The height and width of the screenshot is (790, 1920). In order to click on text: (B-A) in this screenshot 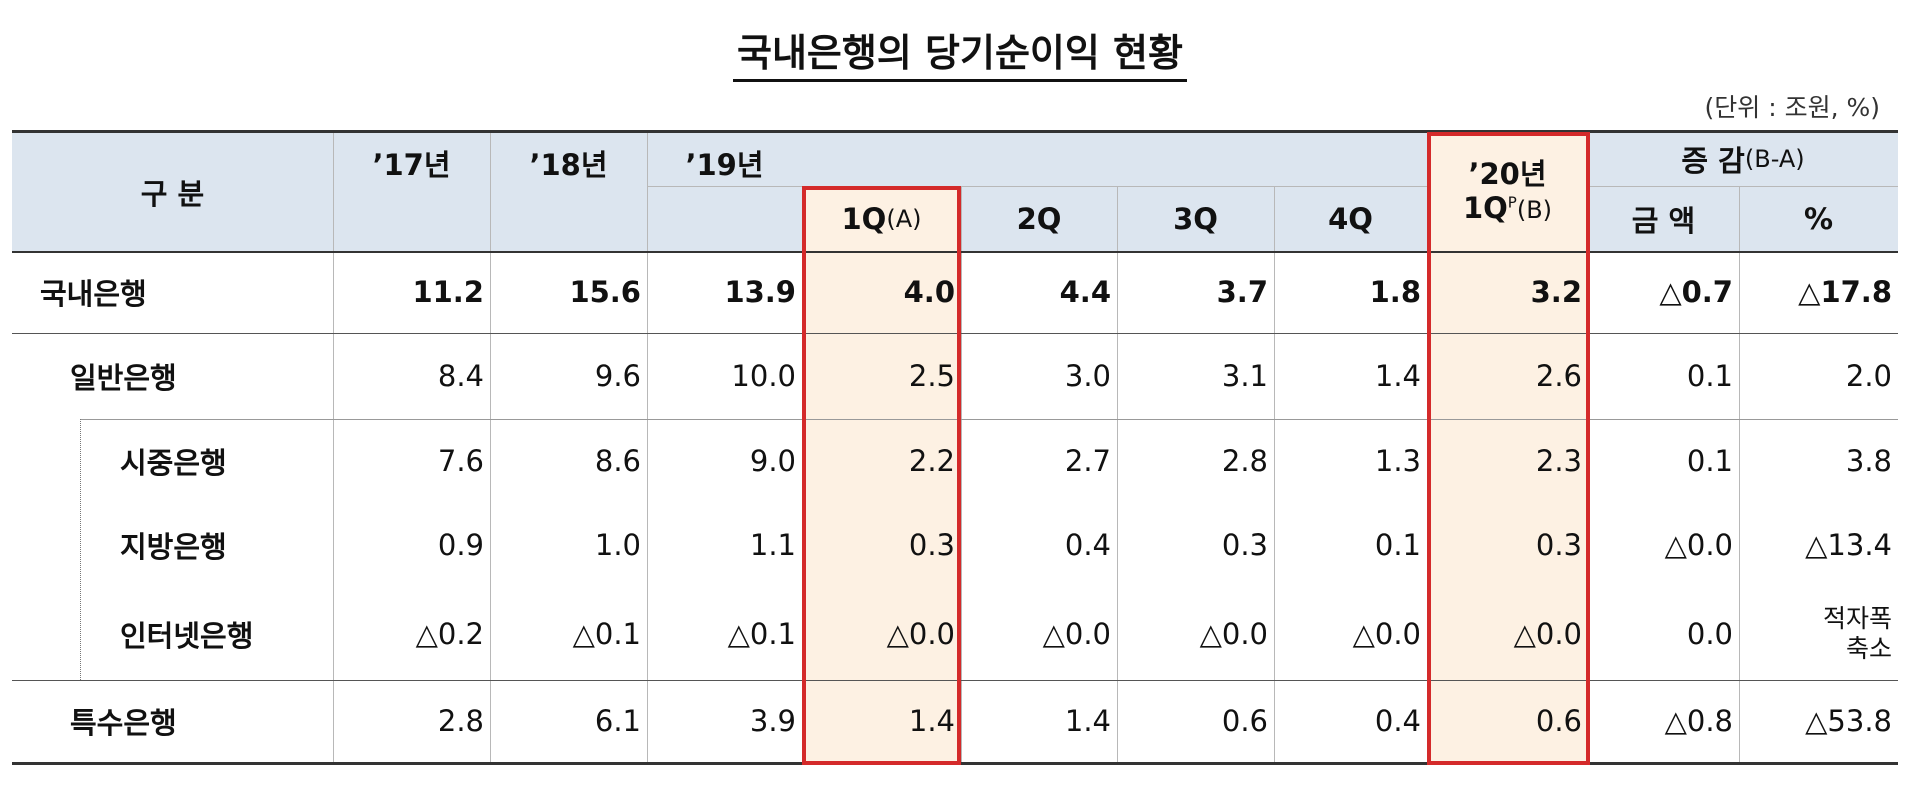, I will do `click(1774, 159)`.